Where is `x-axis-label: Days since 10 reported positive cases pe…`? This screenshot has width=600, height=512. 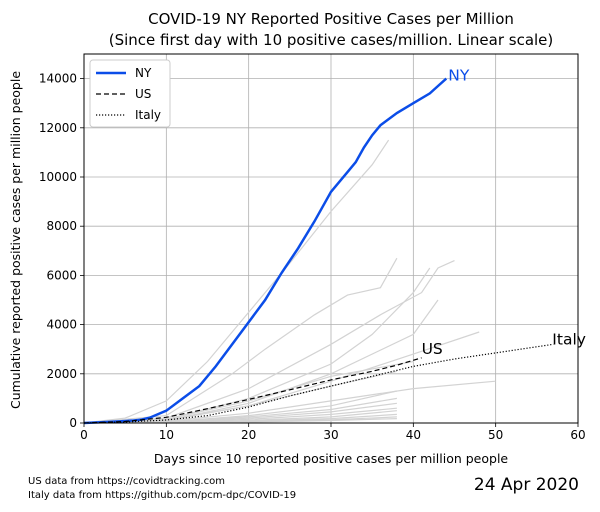 x-axis-label: Days since 10 reported positive cases pe… is located at coordinates (331, 458).